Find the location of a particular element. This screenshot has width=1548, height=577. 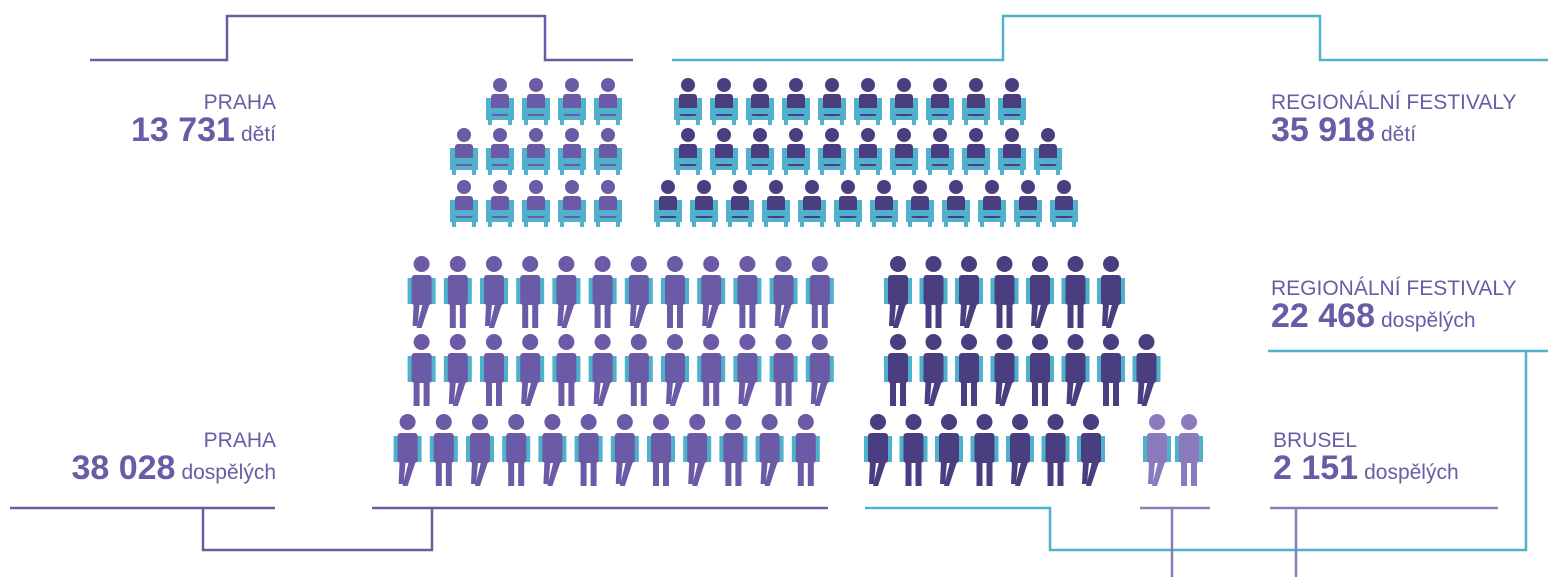

label-number: 35 918 is located at coordinates (1323, 130).